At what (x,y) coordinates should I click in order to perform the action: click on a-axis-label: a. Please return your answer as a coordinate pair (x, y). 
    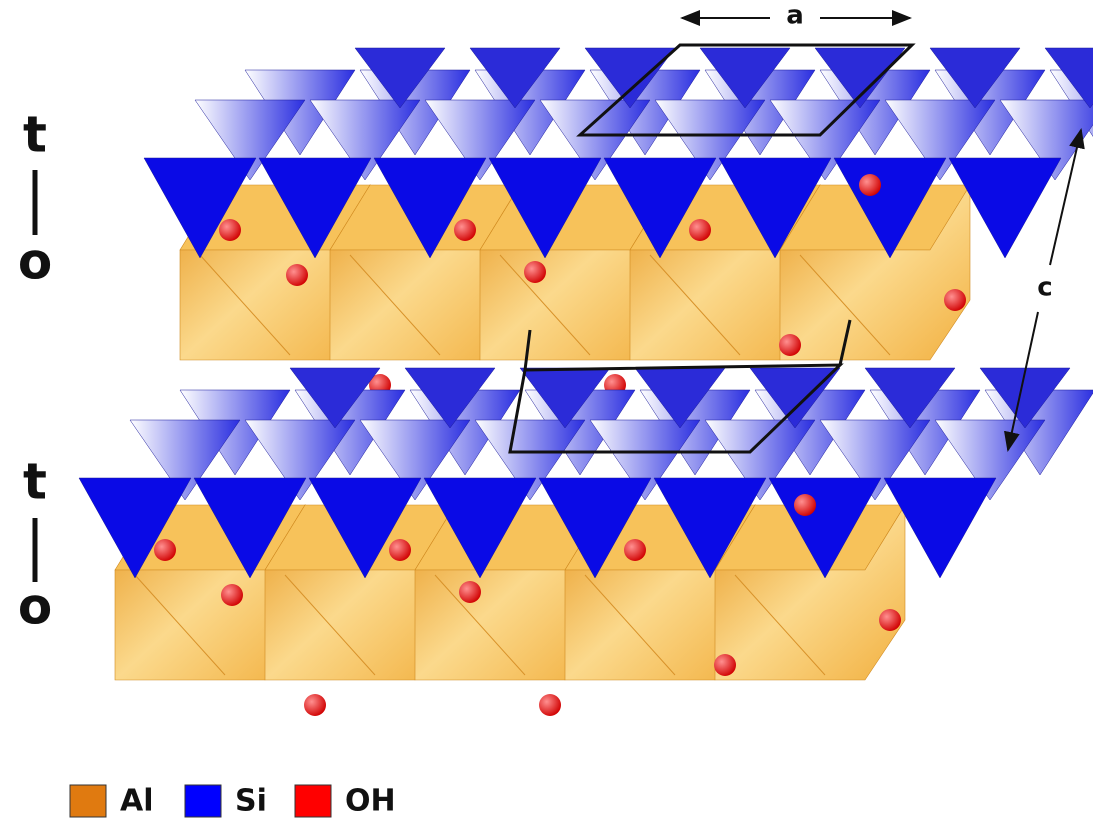
    Looking at the image, I should click on (795, 16).